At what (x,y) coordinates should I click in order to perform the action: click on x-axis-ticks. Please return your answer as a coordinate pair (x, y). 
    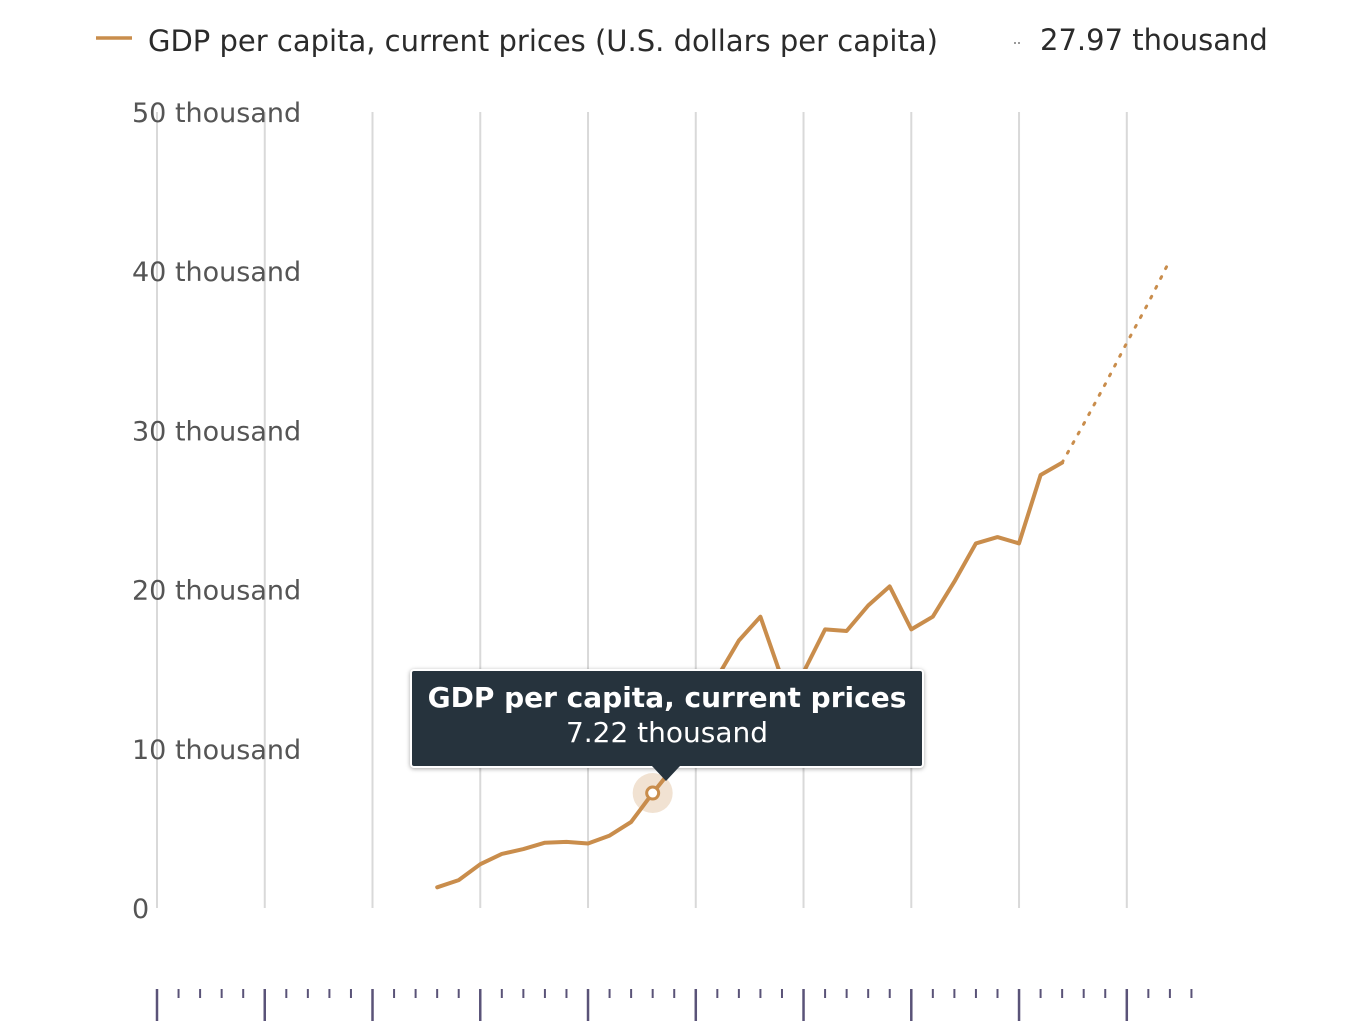
    Looking at the image, I should click on (674, 1005).